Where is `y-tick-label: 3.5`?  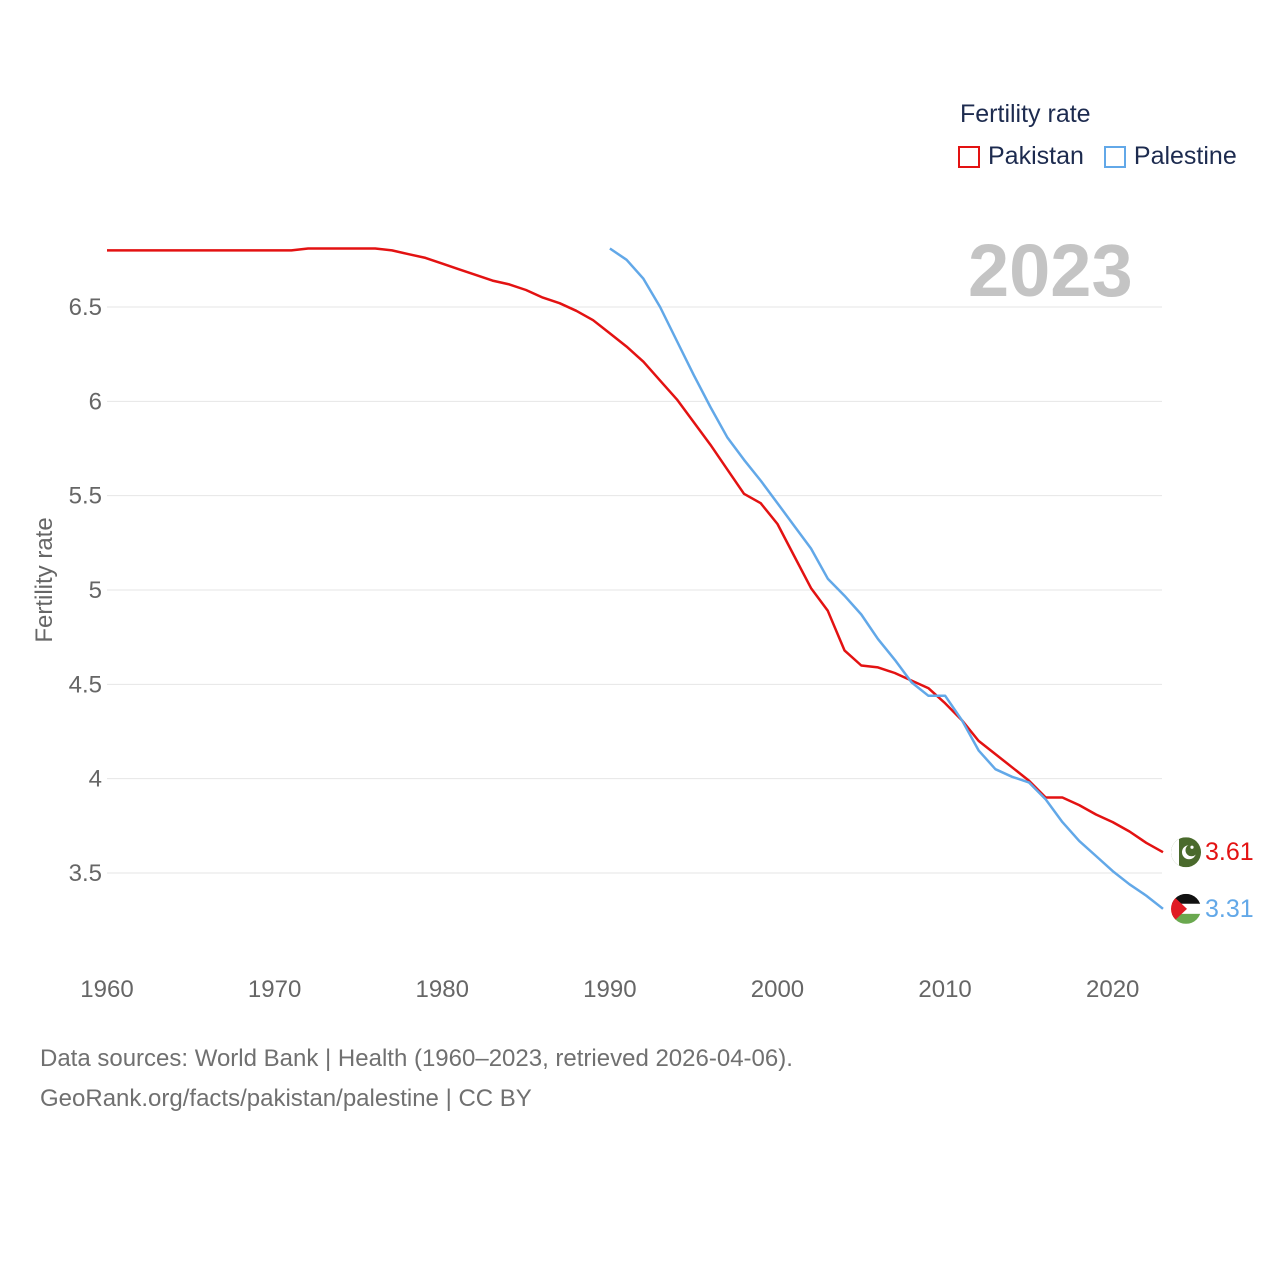 y-tick-label: 3.5 is located at coordinates (85, 873).